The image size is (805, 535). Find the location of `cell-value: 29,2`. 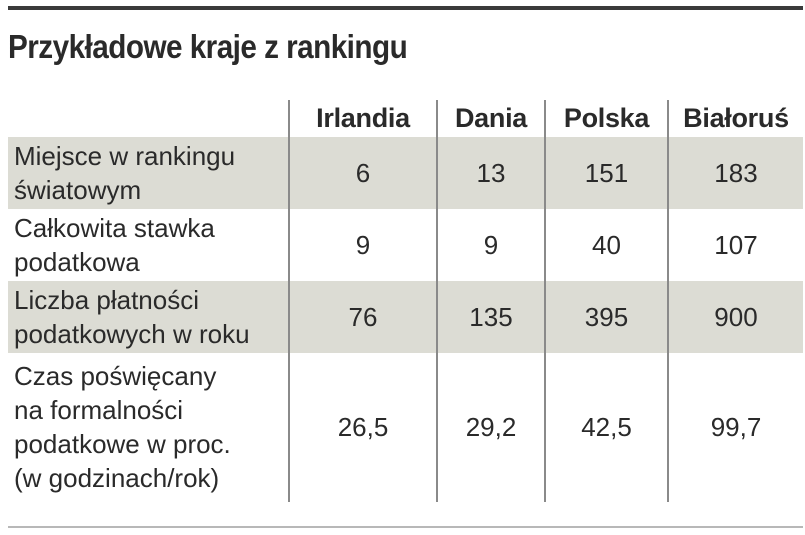

cell-value: 29,2 is located at coordinates (490, 427).